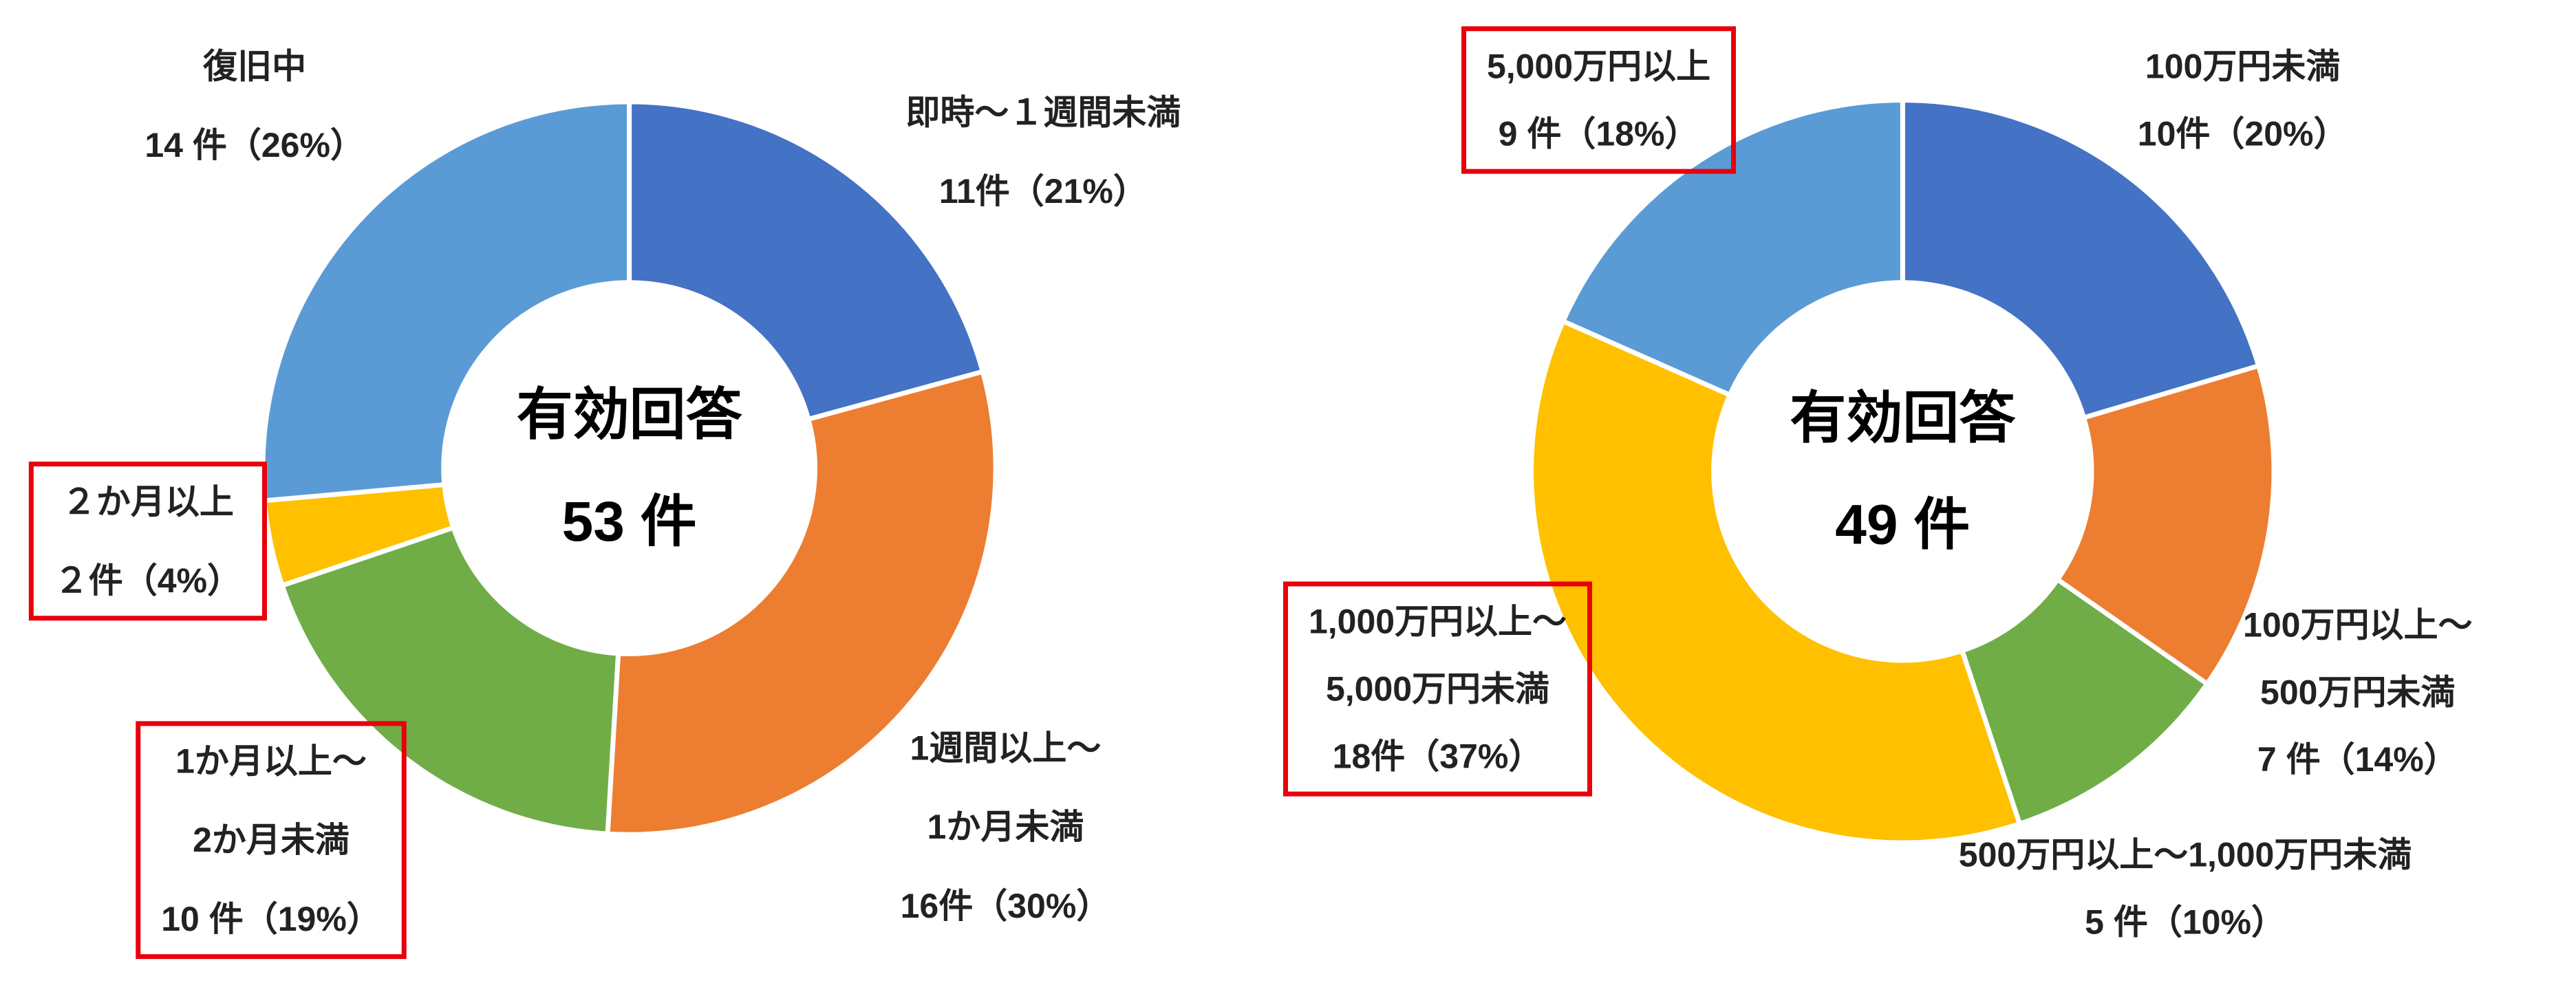 The height and width of the screenshot is (983, 2576). I want to click on category-label: 復旧中, so click(254, 66).